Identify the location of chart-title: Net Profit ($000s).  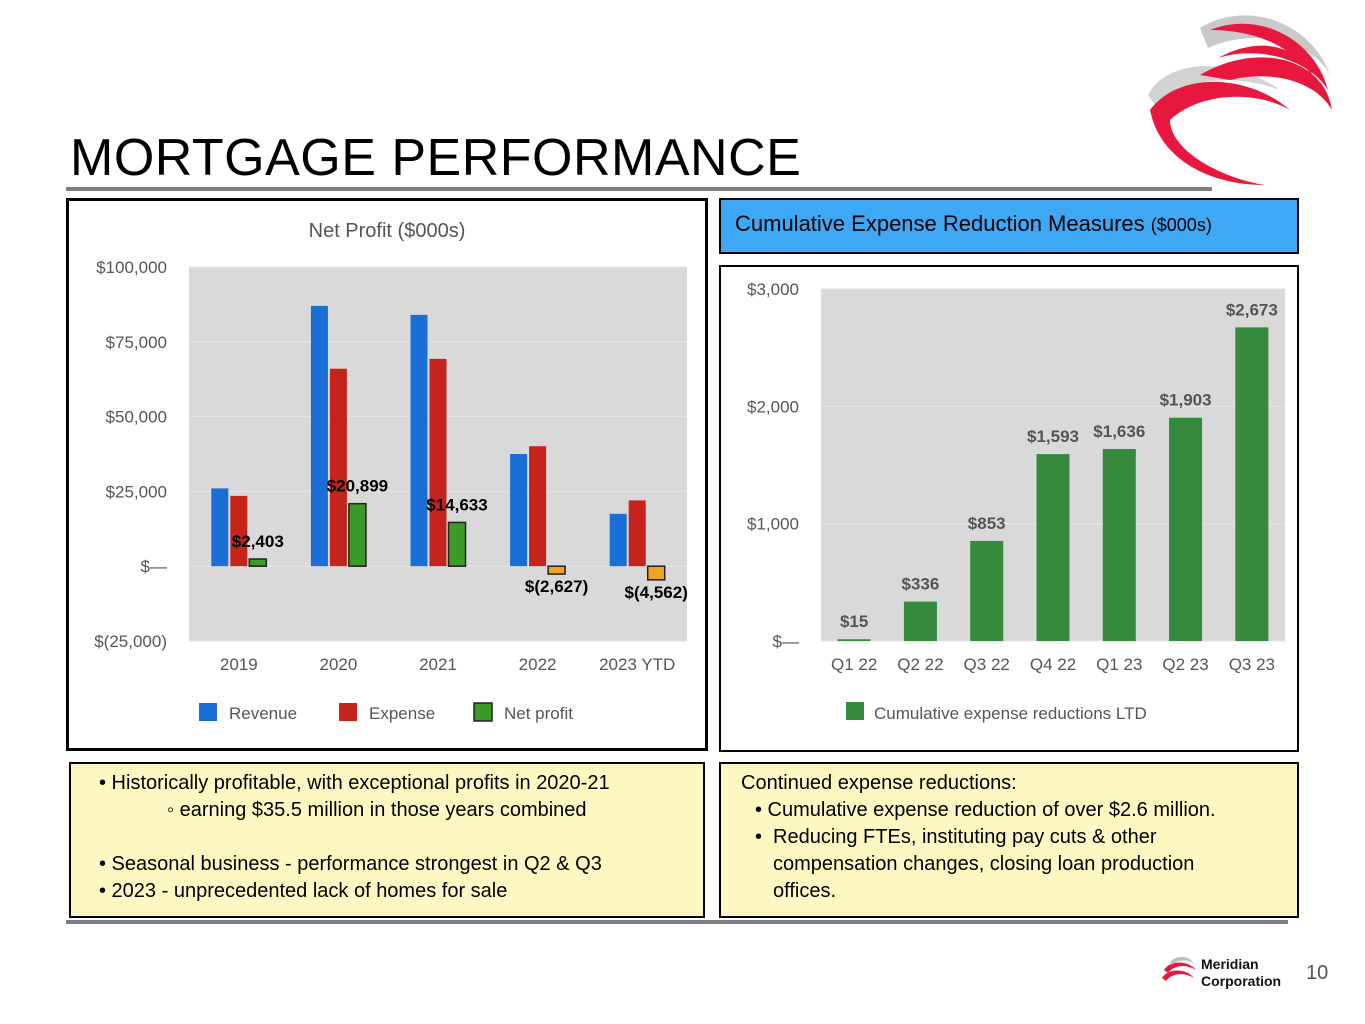
(387, 231).